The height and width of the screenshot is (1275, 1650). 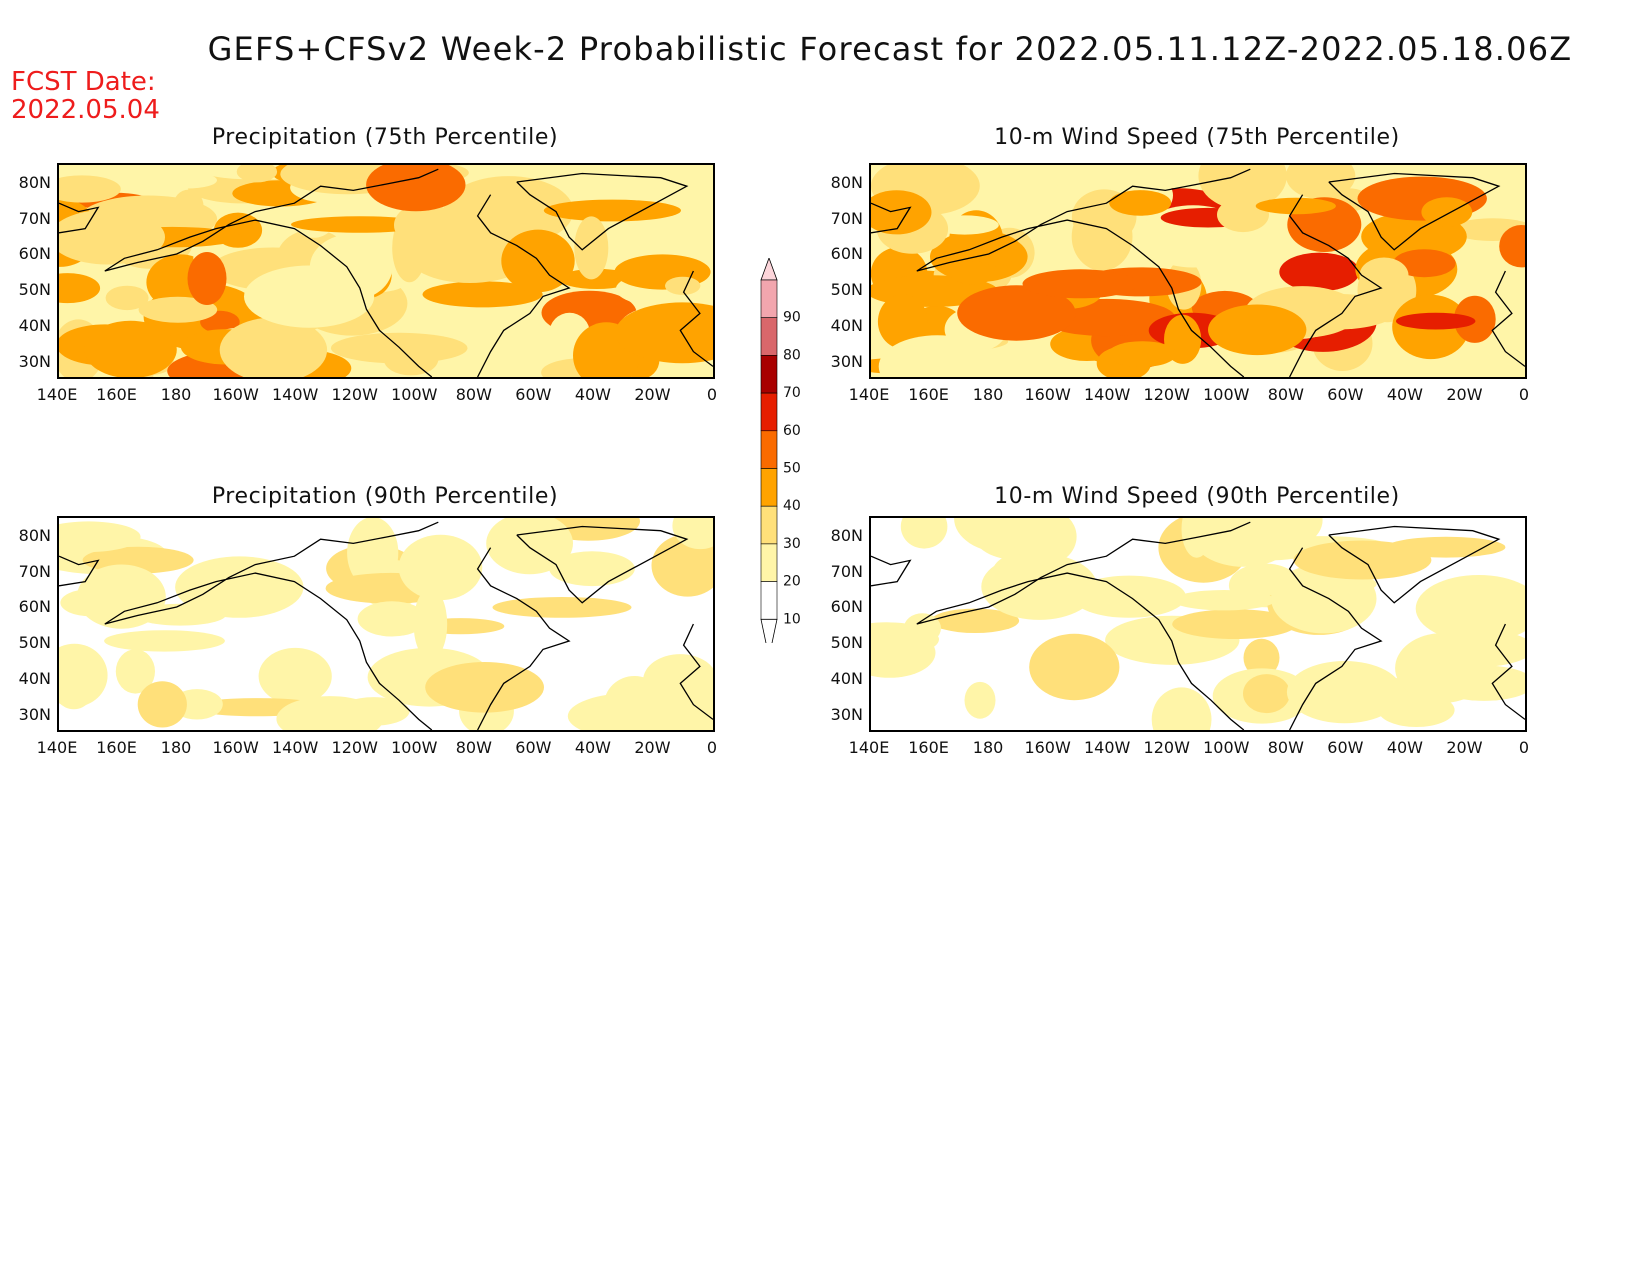 What do you see at coordinates (792, 619) in the screenshot?
I see `colorbar-level-label: 10` at bounding box center [792, 619].